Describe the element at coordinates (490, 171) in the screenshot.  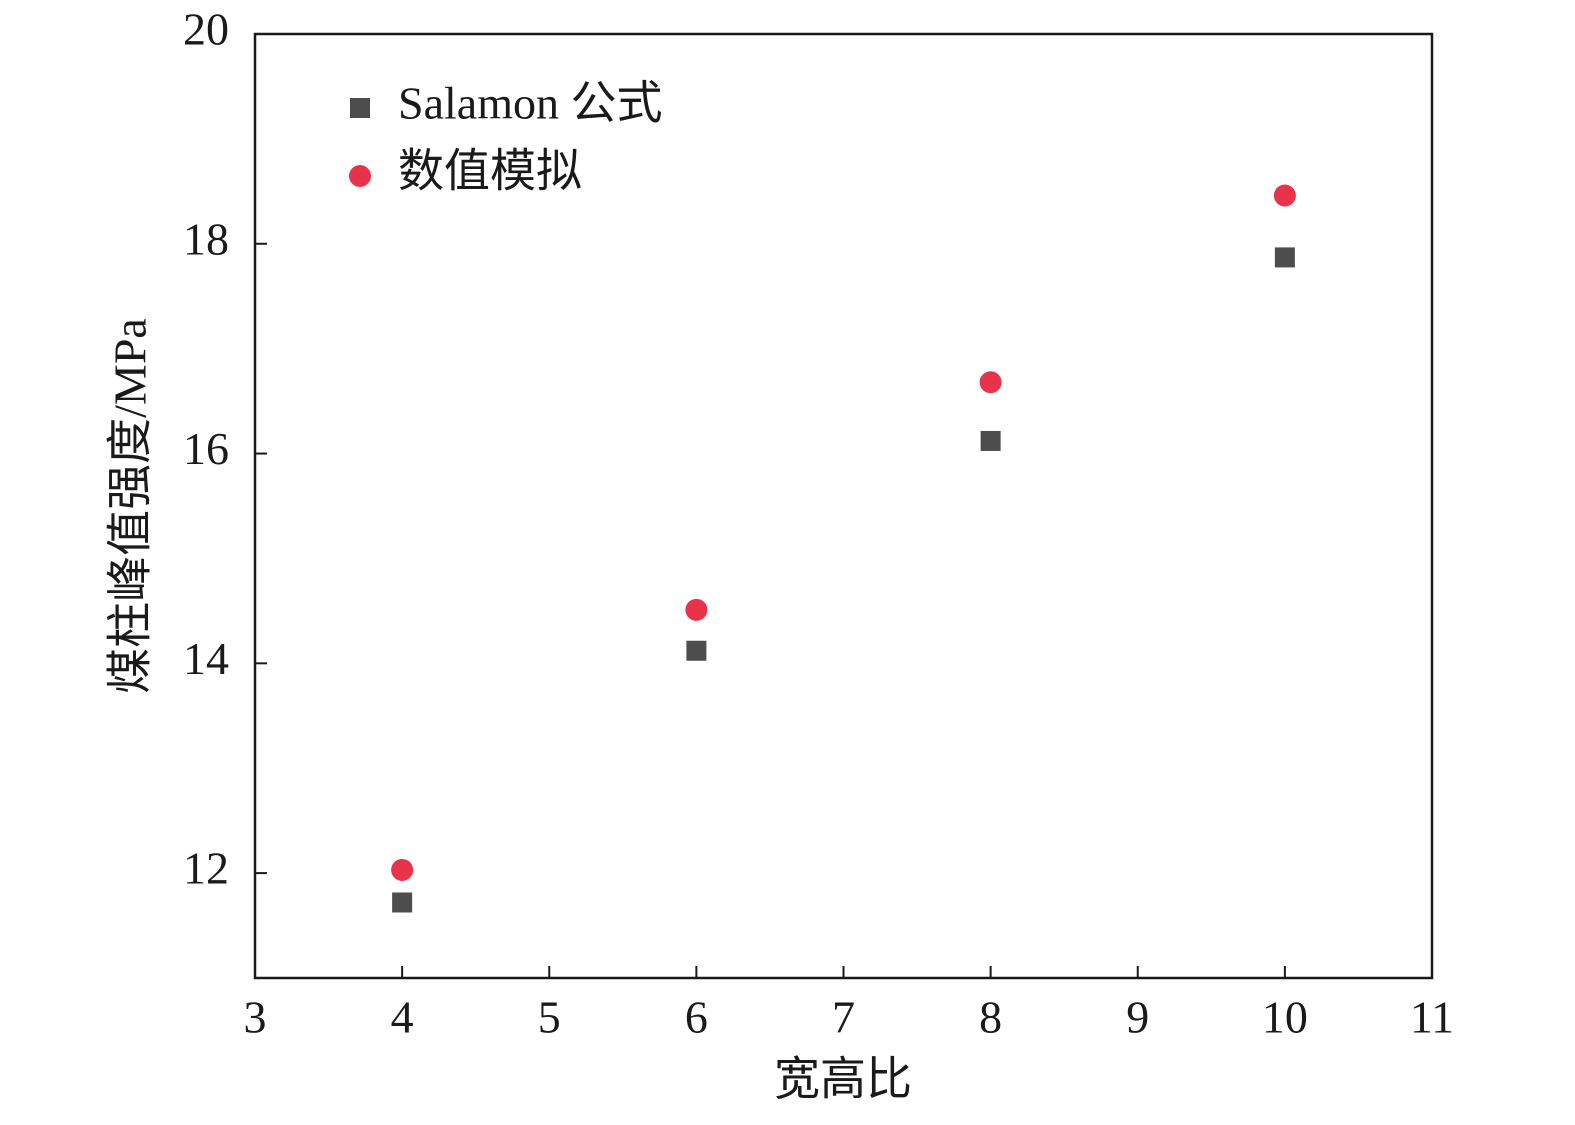
I see `legend-label: 数值模拟` at that location.